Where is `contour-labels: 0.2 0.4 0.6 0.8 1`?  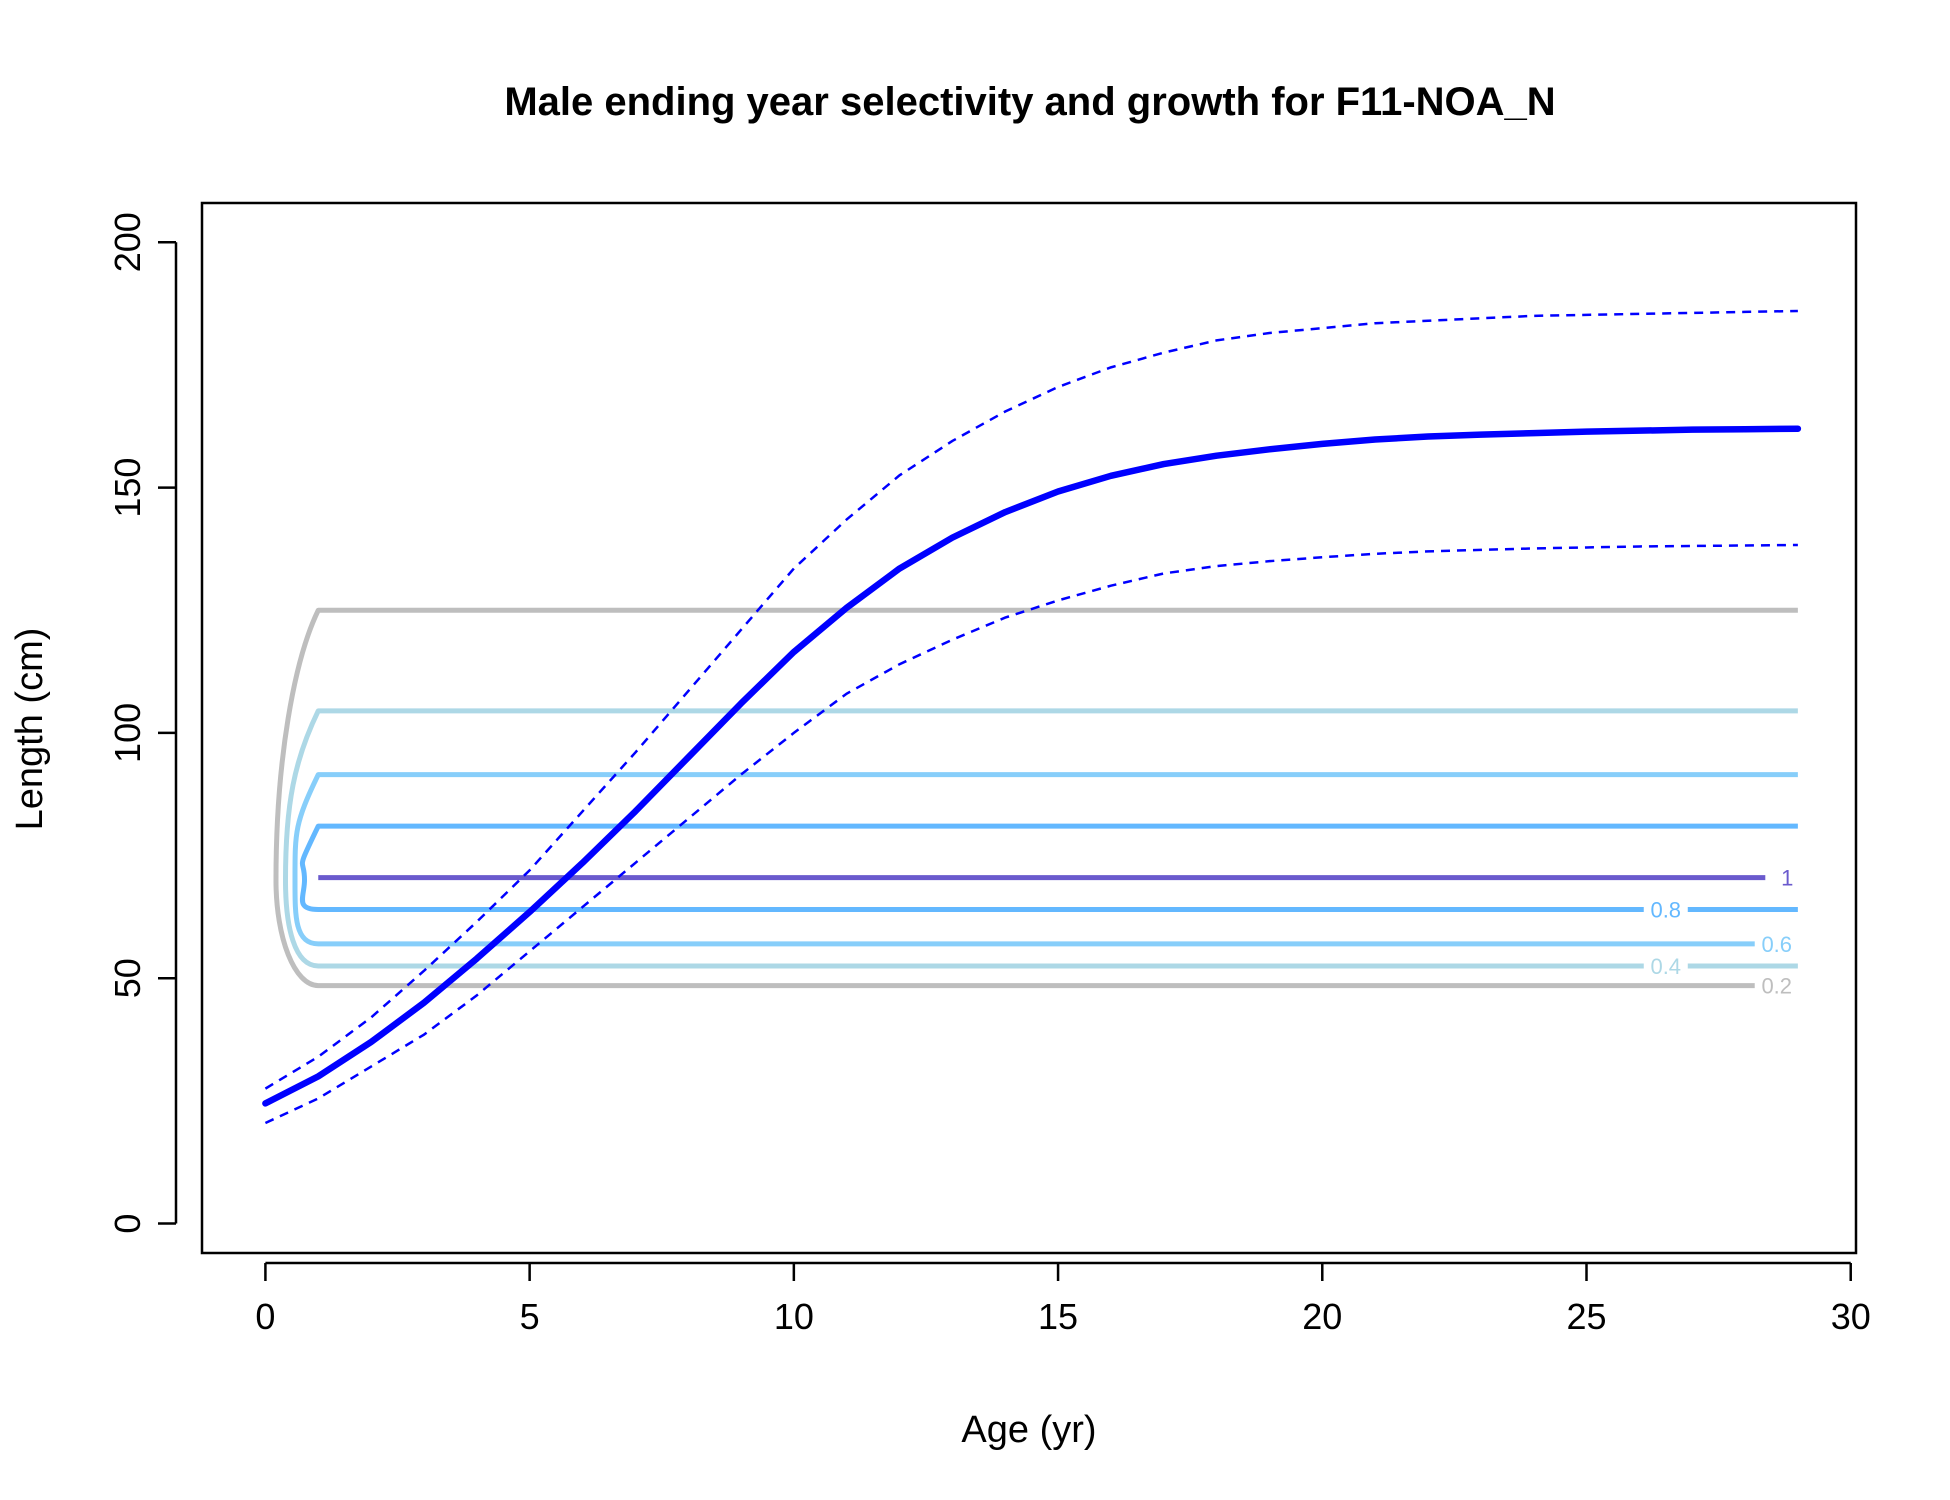 contour-labels: 0.2 0.4 0.6 0.8 1 is located at coordinates (1726, 931).